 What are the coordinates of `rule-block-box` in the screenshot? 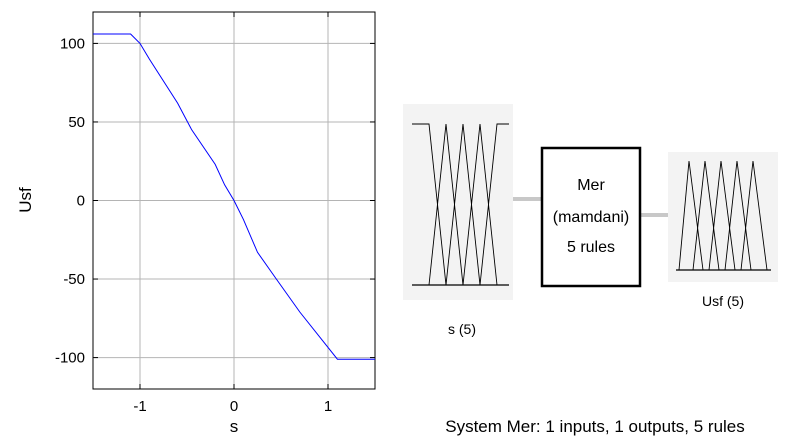 It's located at (591, 217).